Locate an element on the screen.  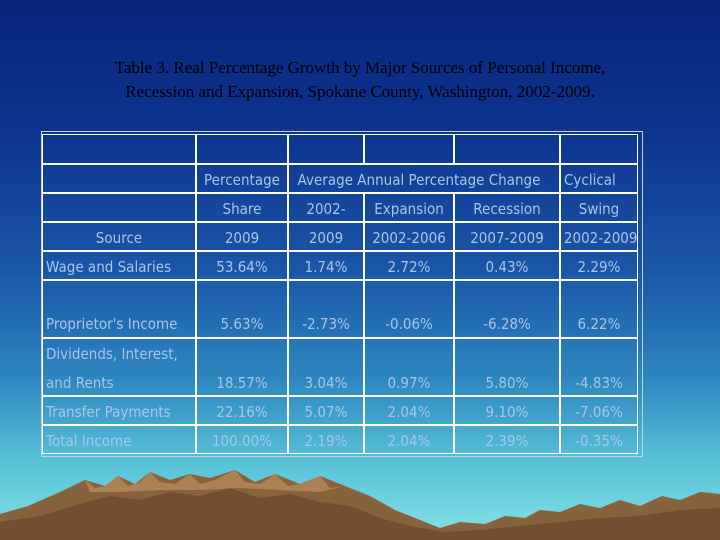
table-cell-value: 6.22% is located at coordinates (599, 324).